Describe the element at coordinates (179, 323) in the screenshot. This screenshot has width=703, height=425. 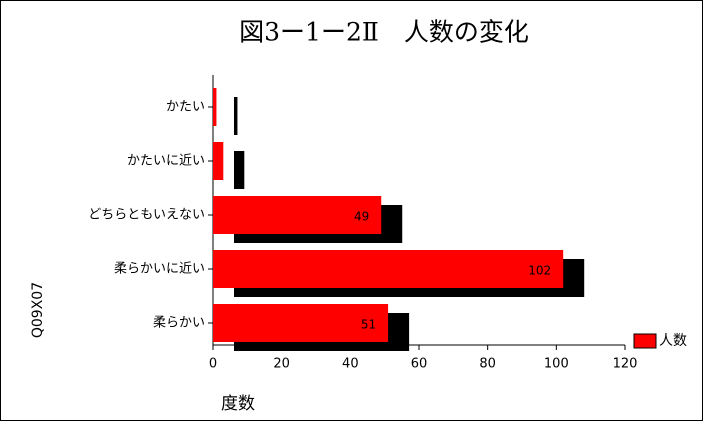
I see `y-tick-label: 柔らかい` at that location.